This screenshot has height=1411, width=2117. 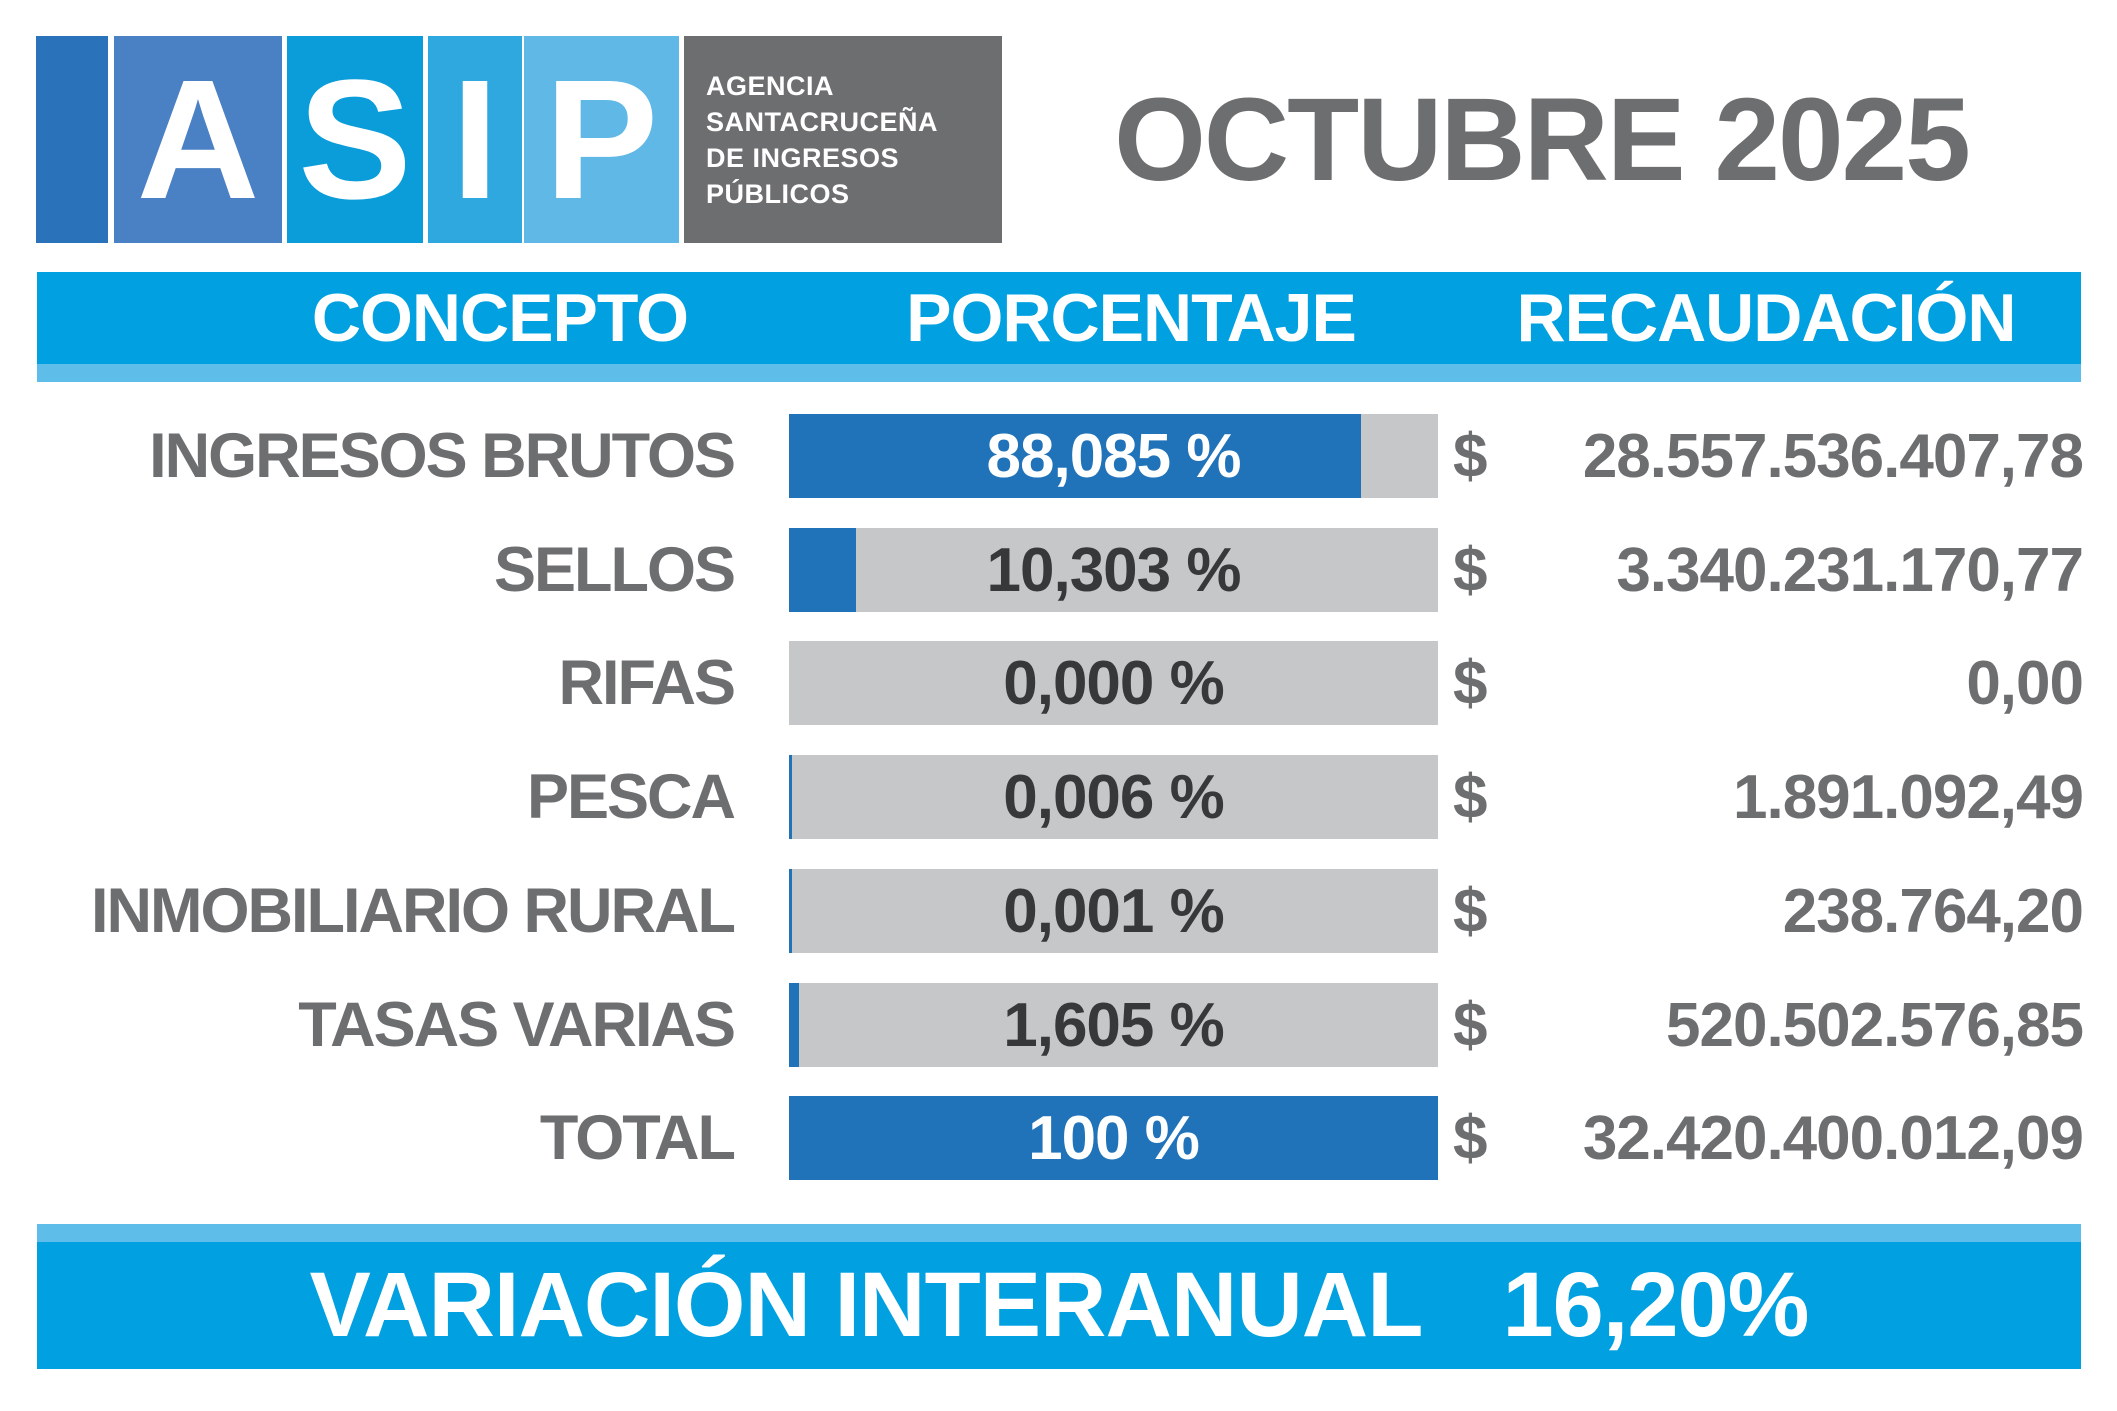 I want to click on agency-line-3: DE INGRESOS, so click(x=803, y=157).